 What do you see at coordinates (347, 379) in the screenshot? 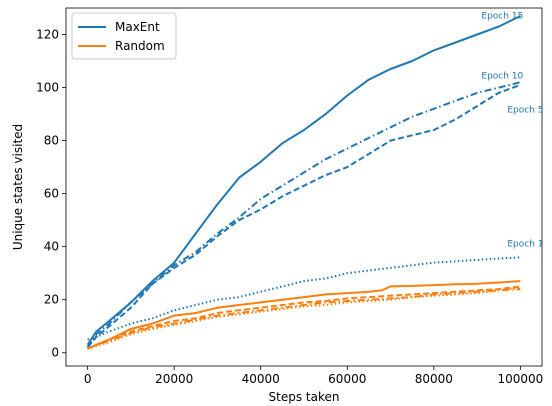
I see `x-tick-label: 60000` at bounding box center [347, 379].